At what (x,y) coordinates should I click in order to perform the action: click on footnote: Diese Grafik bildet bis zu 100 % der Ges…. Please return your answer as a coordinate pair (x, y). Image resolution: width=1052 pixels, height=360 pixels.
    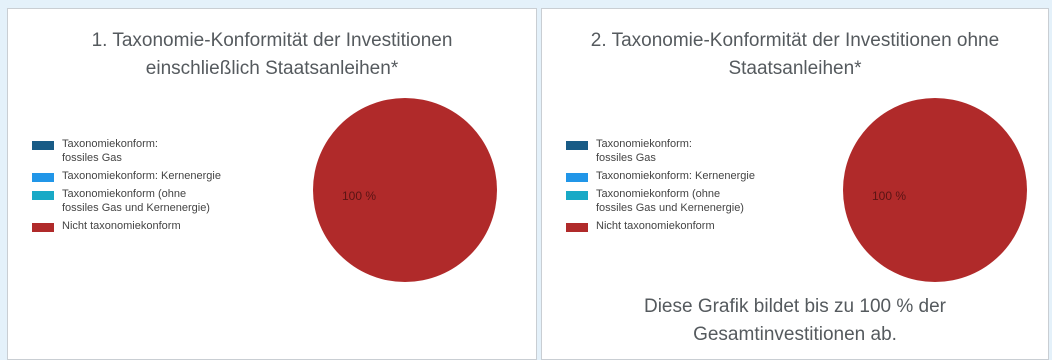
    Looking at the image, I should click on (795, 320).